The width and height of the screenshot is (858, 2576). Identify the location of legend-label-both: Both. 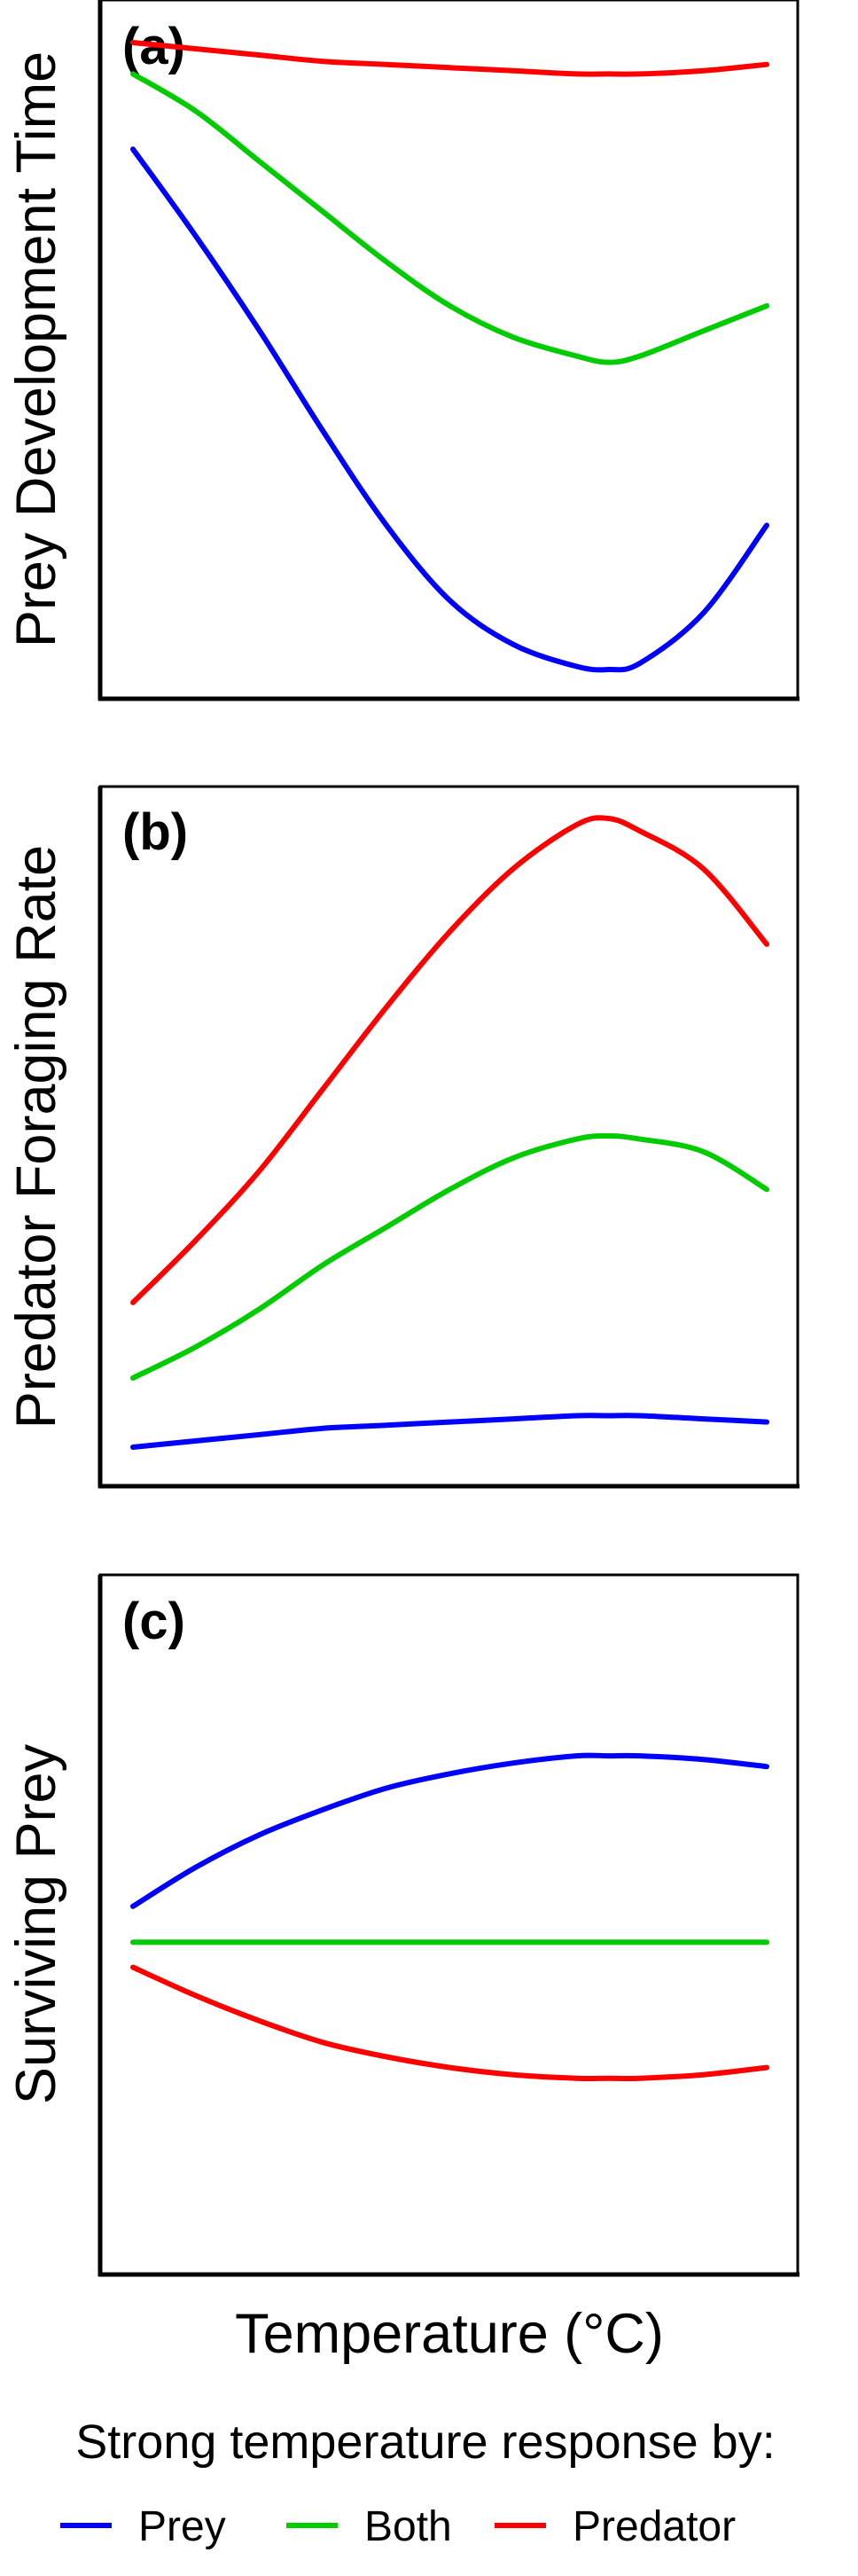
(408, 2526).